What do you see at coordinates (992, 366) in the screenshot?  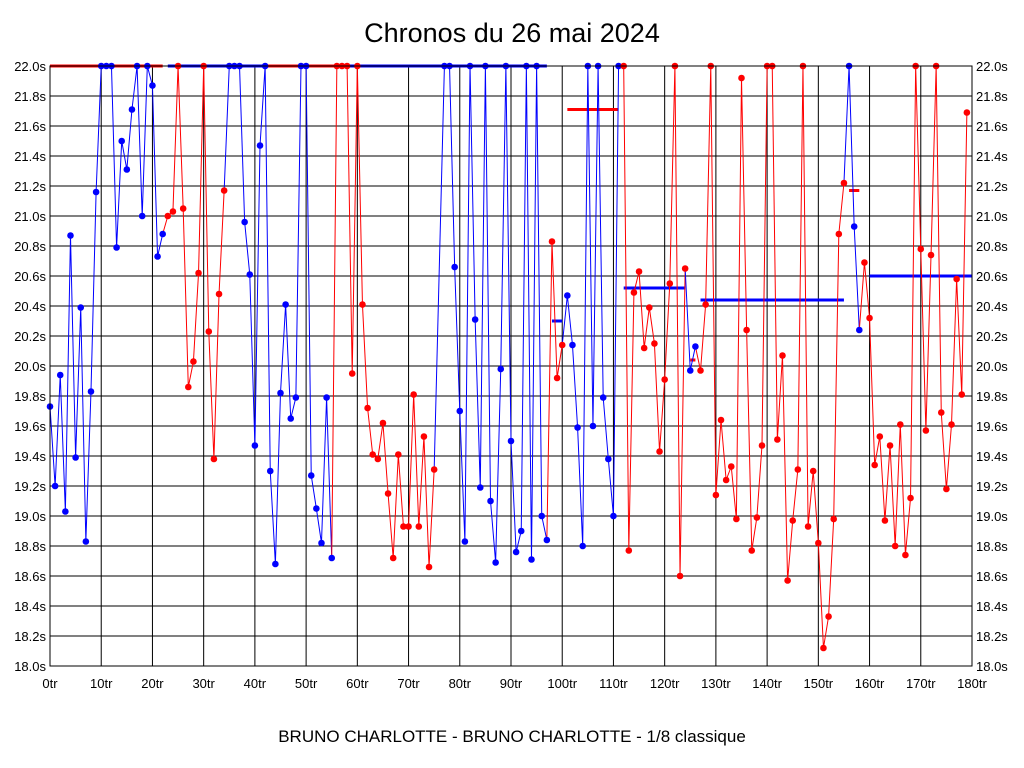 I see `y-tick-label-right: 20.0s` at bounding box center [992, 366].